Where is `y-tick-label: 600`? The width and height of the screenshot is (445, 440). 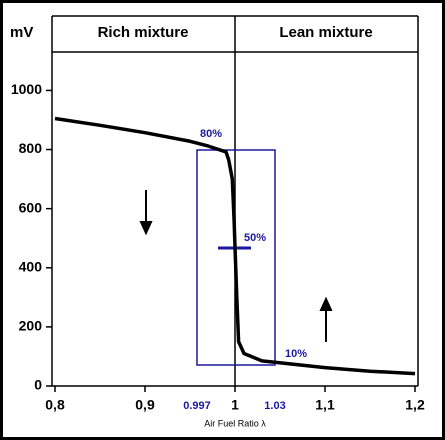 y-tick-label: 600 is located at coordinates (31, 207).